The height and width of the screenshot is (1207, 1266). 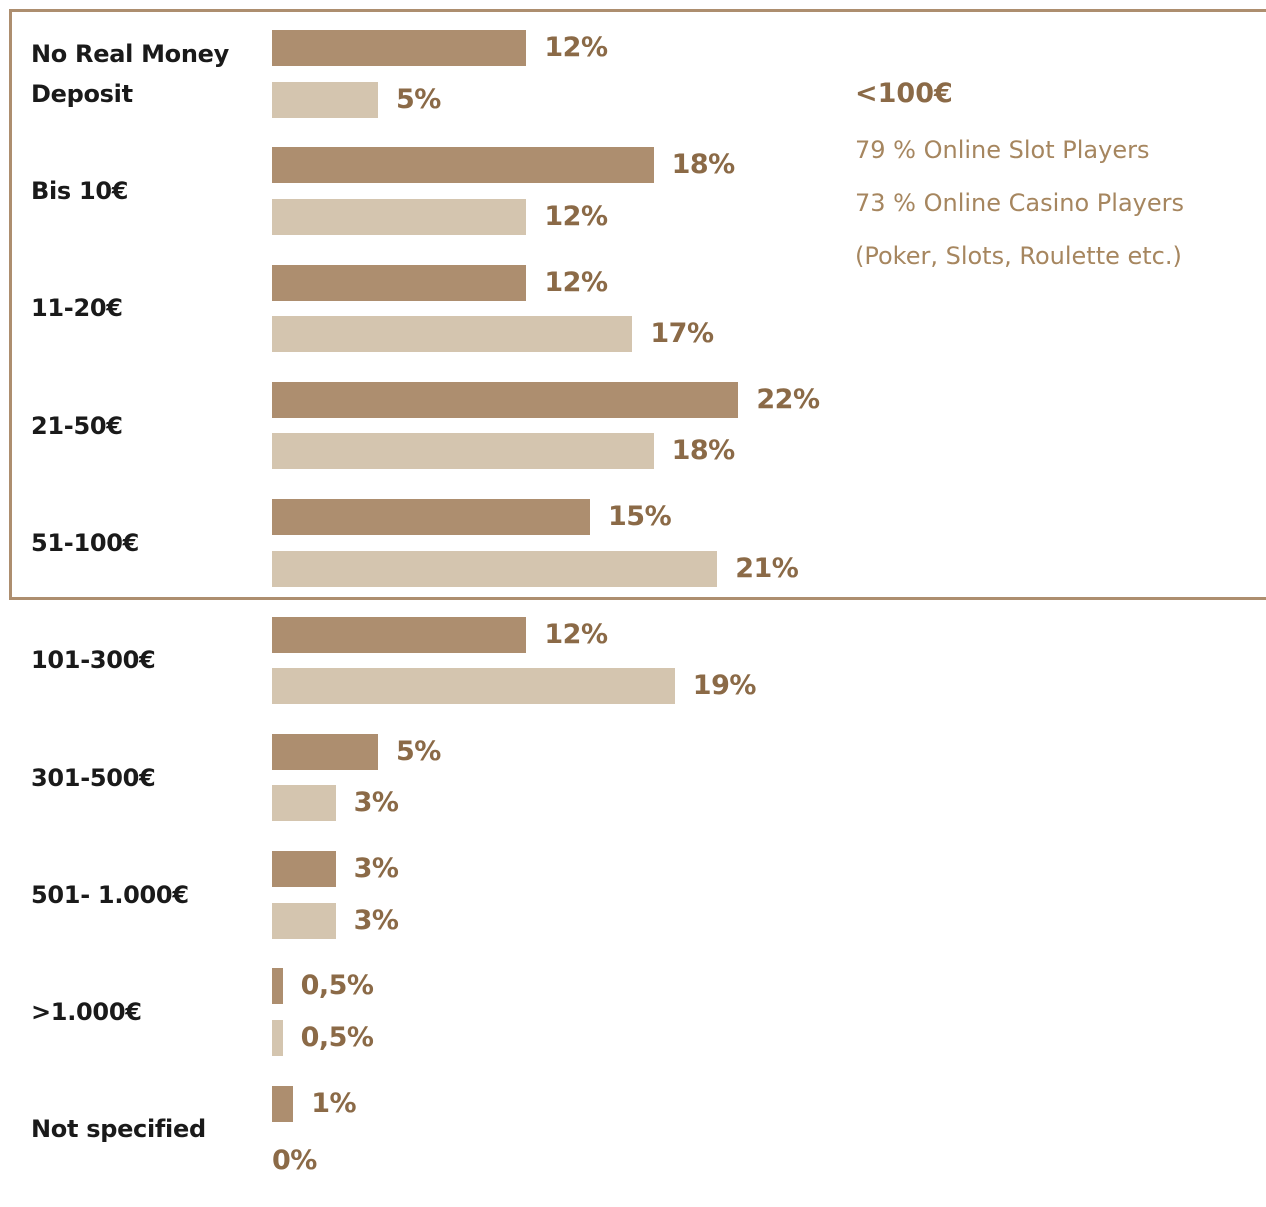 I want to click on casino-value-label: 0%, so click(x=294, y=1161).